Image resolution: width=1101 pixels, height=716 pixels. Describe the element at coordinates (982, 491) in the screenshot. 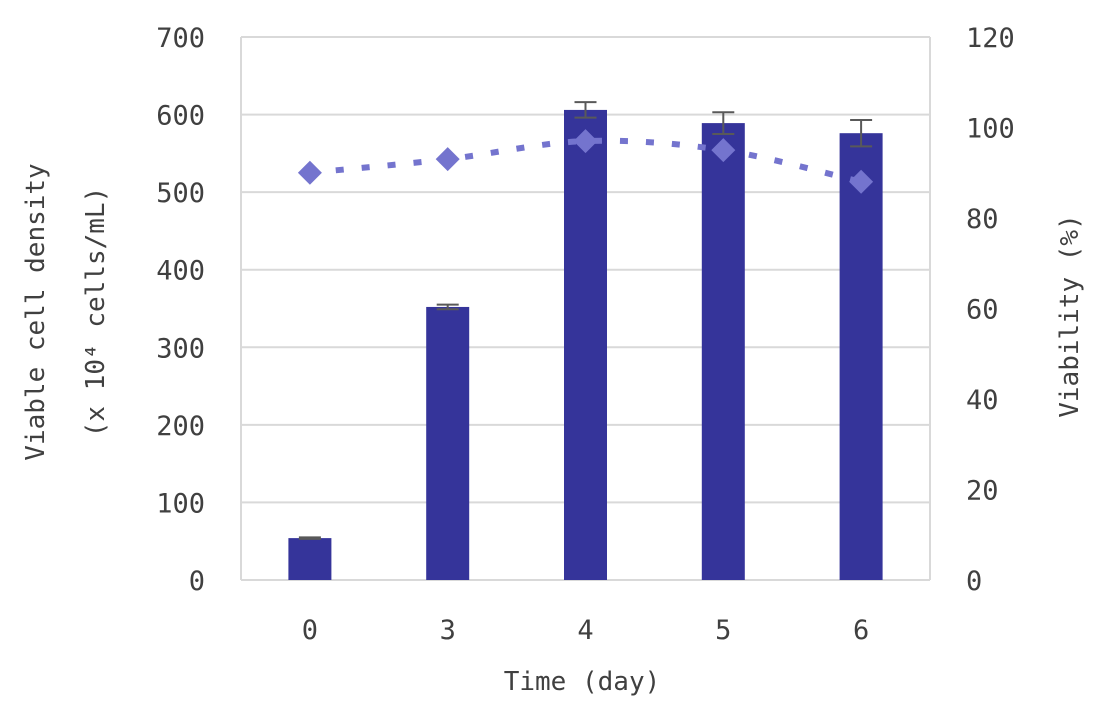

I see `right-tick-label: 20` at that location.